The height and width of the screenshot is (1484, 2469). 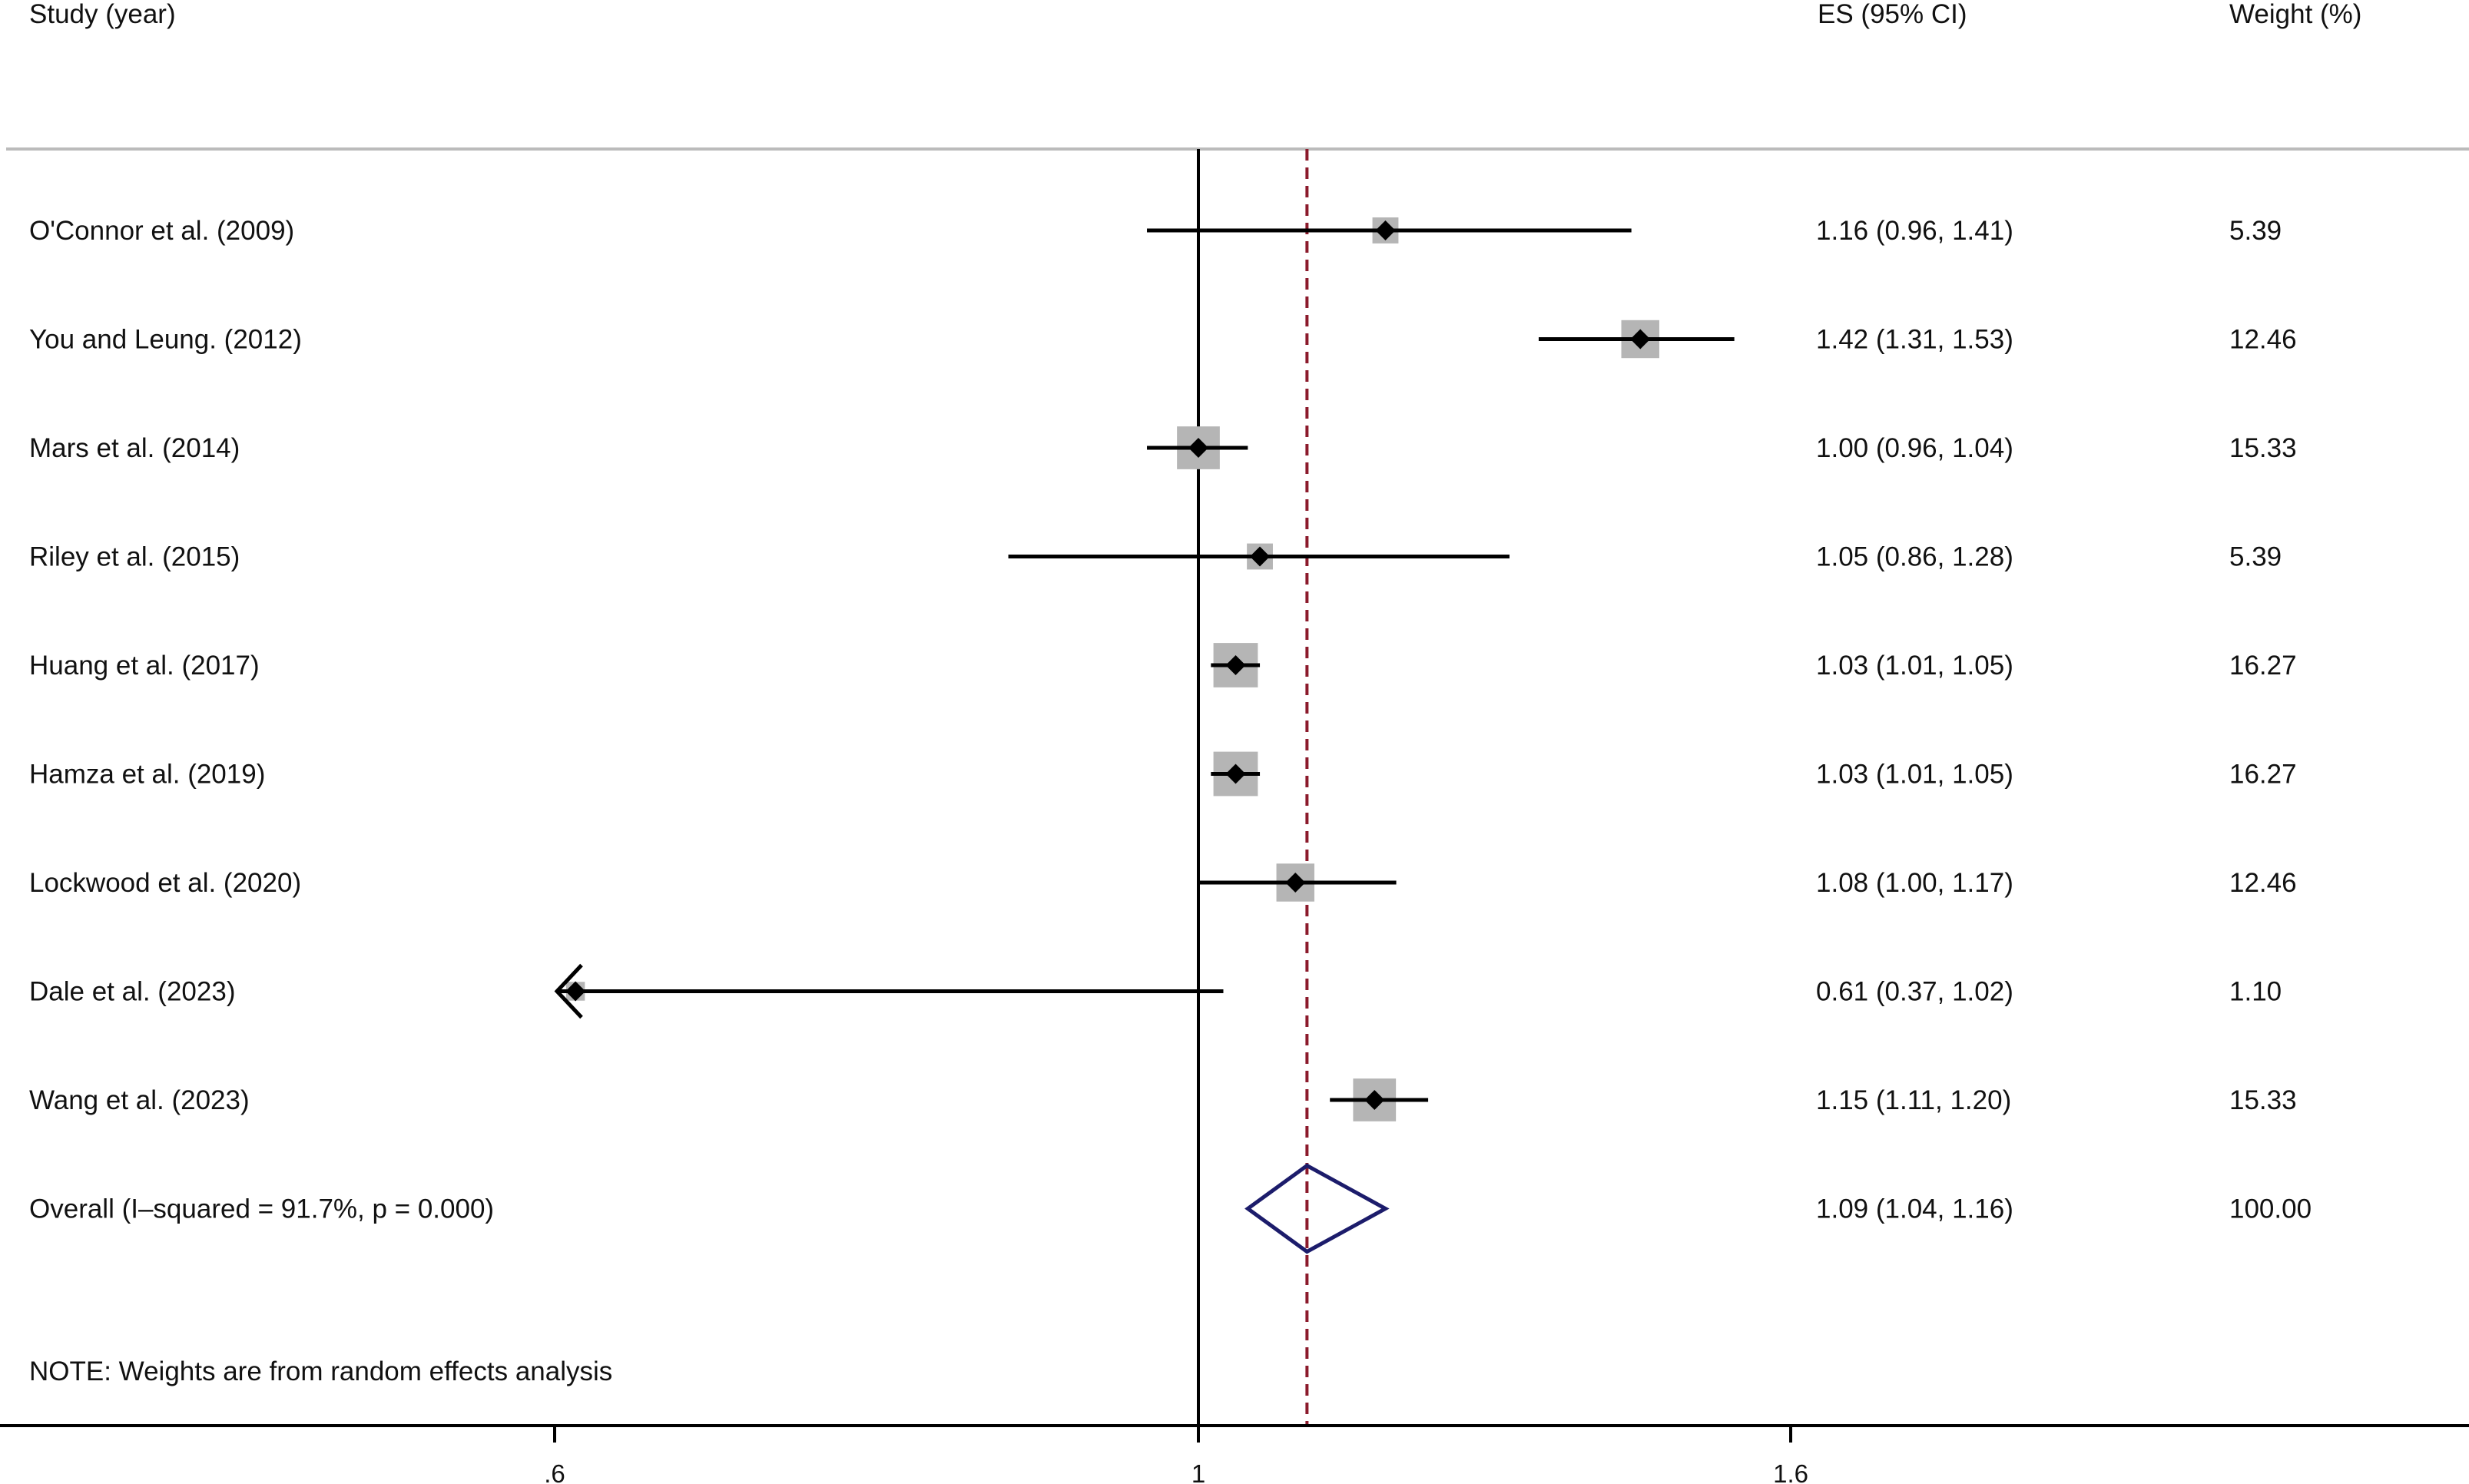 I want to click on x-tick-label: 1.6, so click(x=1790, y=1471).